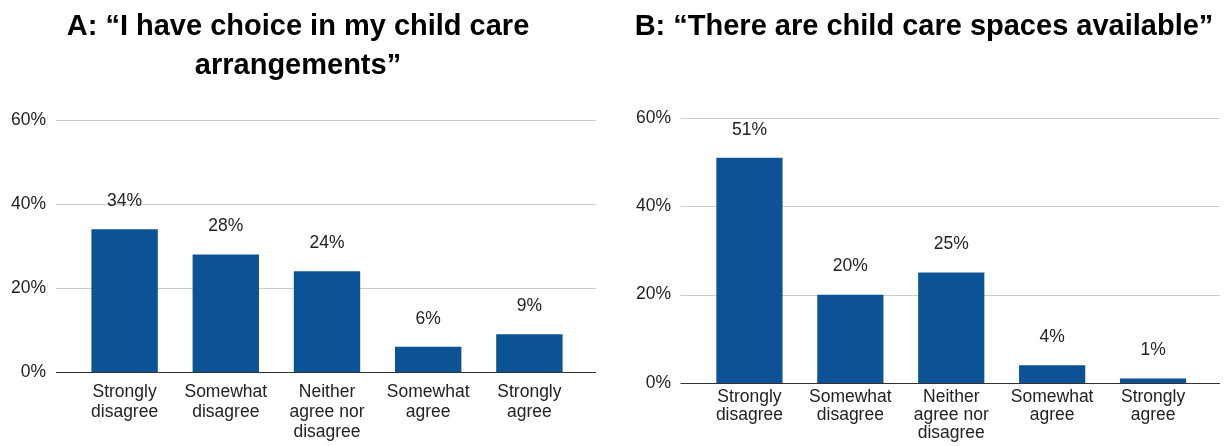 Image resolution: width=1224 pixels, height=446 pixels. What do you see at coordinates (850, 265) in the screenshot?
I see `data-label: 20%` at bounding box center [850, 265].